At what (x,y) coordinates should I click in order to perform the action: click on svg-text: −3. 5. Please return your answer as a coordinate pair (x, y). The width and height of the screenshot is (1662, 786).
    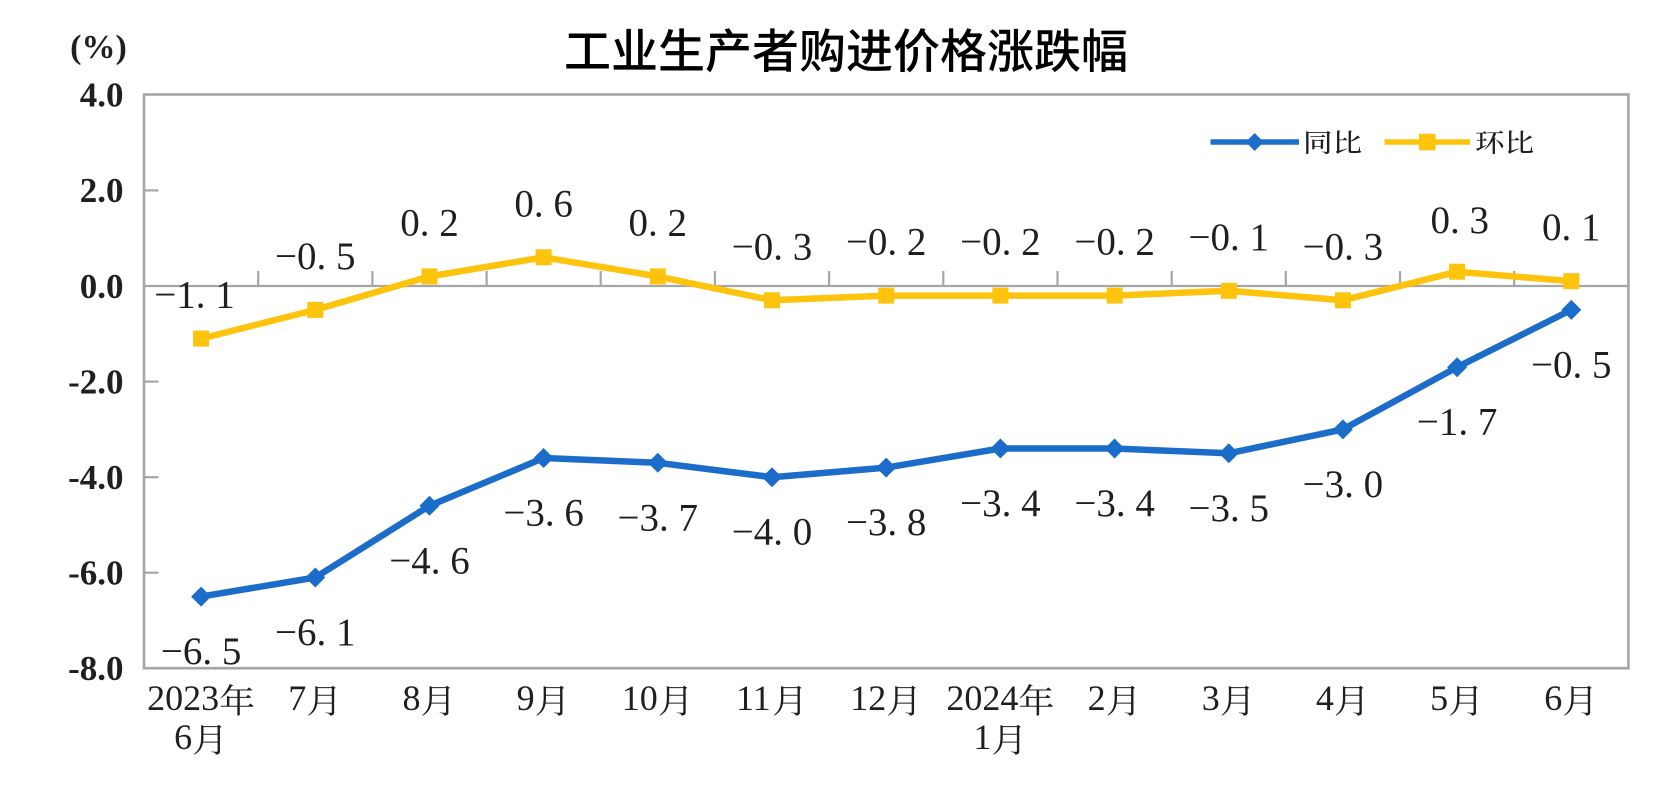
    Looking at the image, I should click on (1229, 508).